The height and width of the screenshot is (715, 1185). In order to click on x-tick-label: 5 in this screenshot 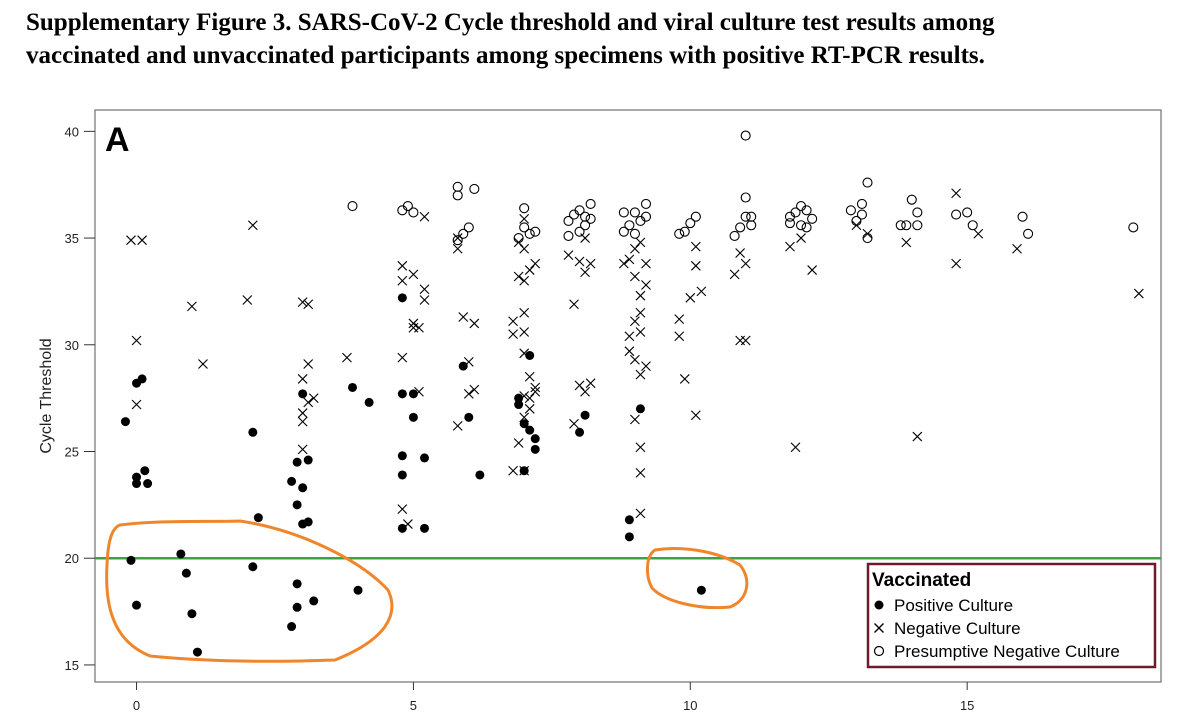, I will do `click(413, 705)`.